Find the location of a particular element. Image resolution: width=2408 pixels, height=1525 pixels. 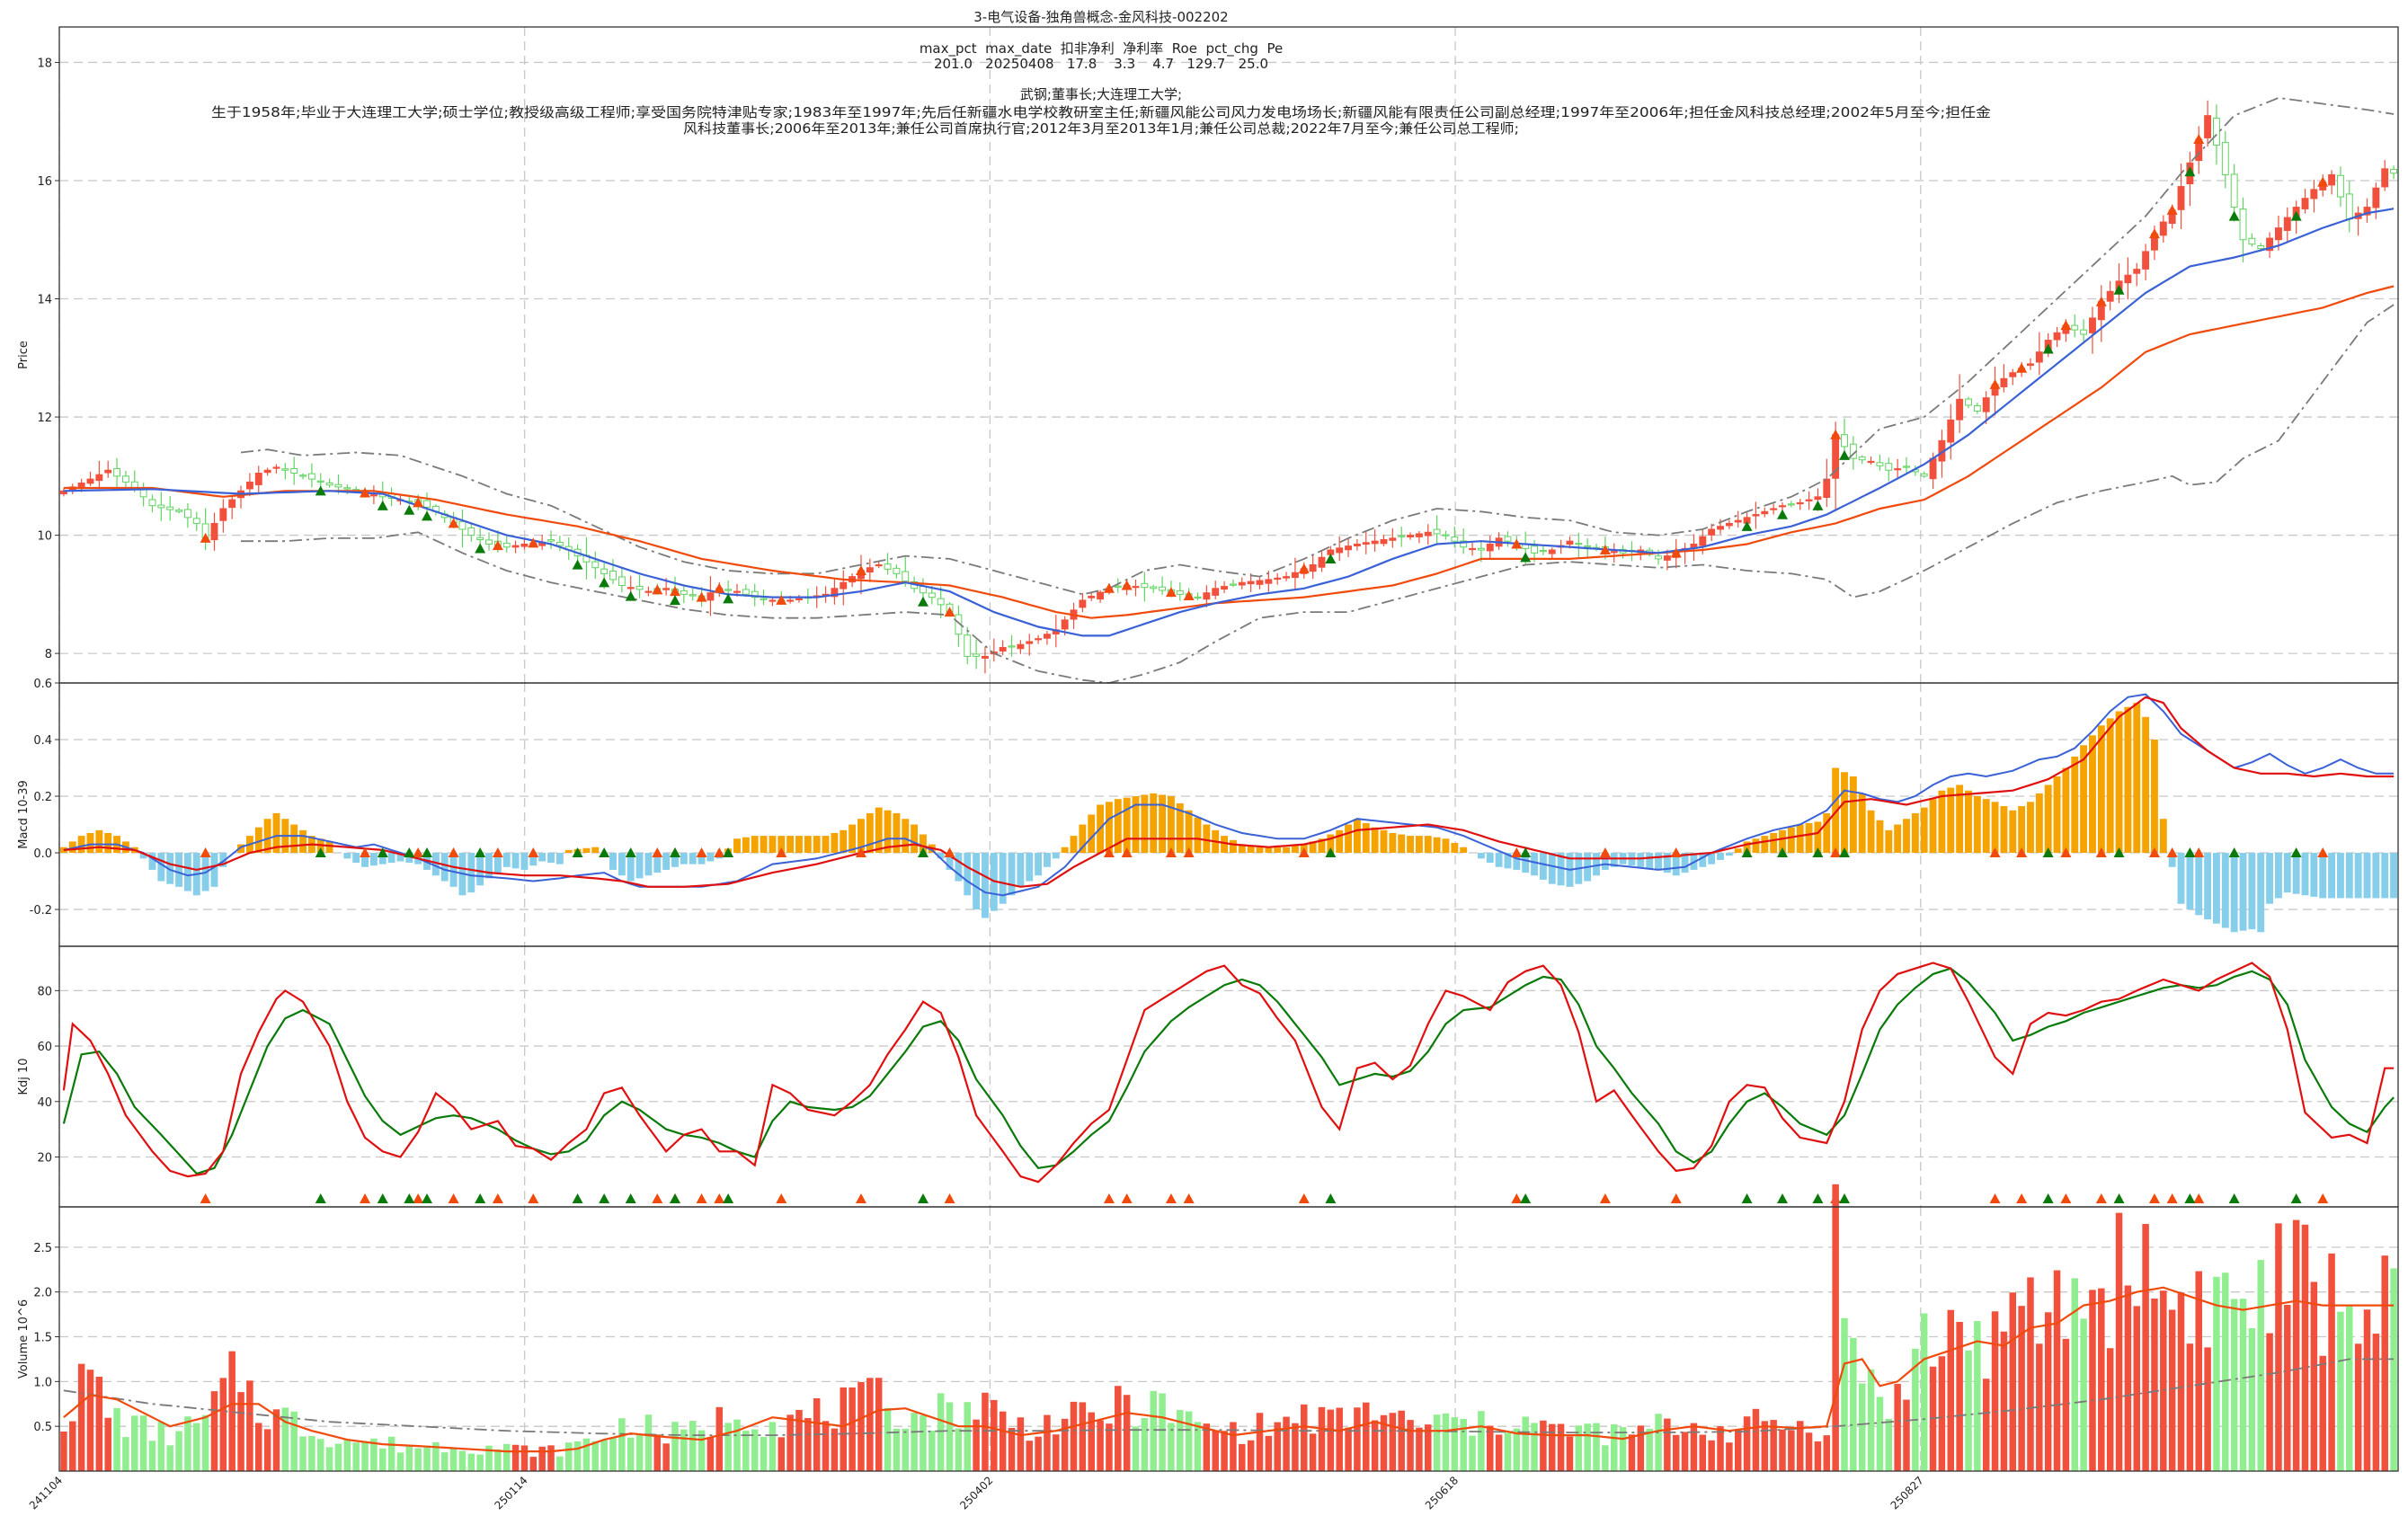

y-tick-label: 40 is located at coordinates (44, 1103).